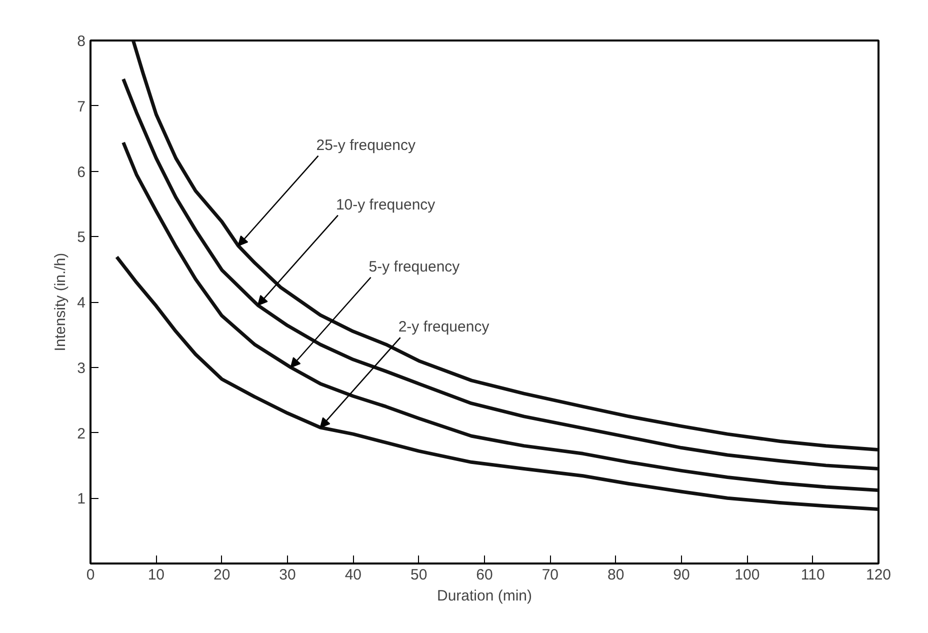  I want to click on x-tick-label: 80, so click(615, 575).